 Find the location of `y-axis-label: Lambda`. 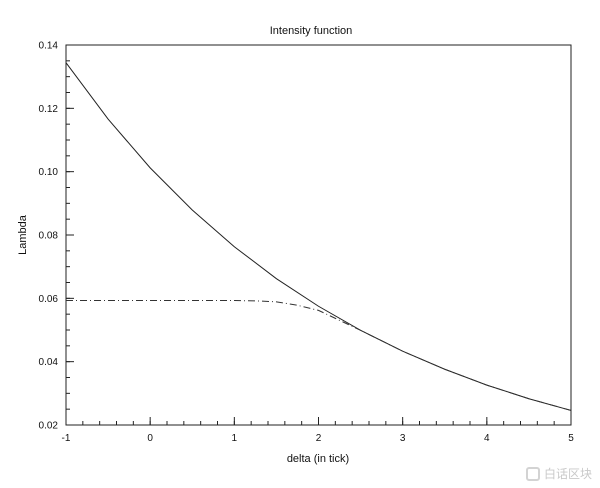

y-axis-label: Lambda is located at coordinates (23, 234).